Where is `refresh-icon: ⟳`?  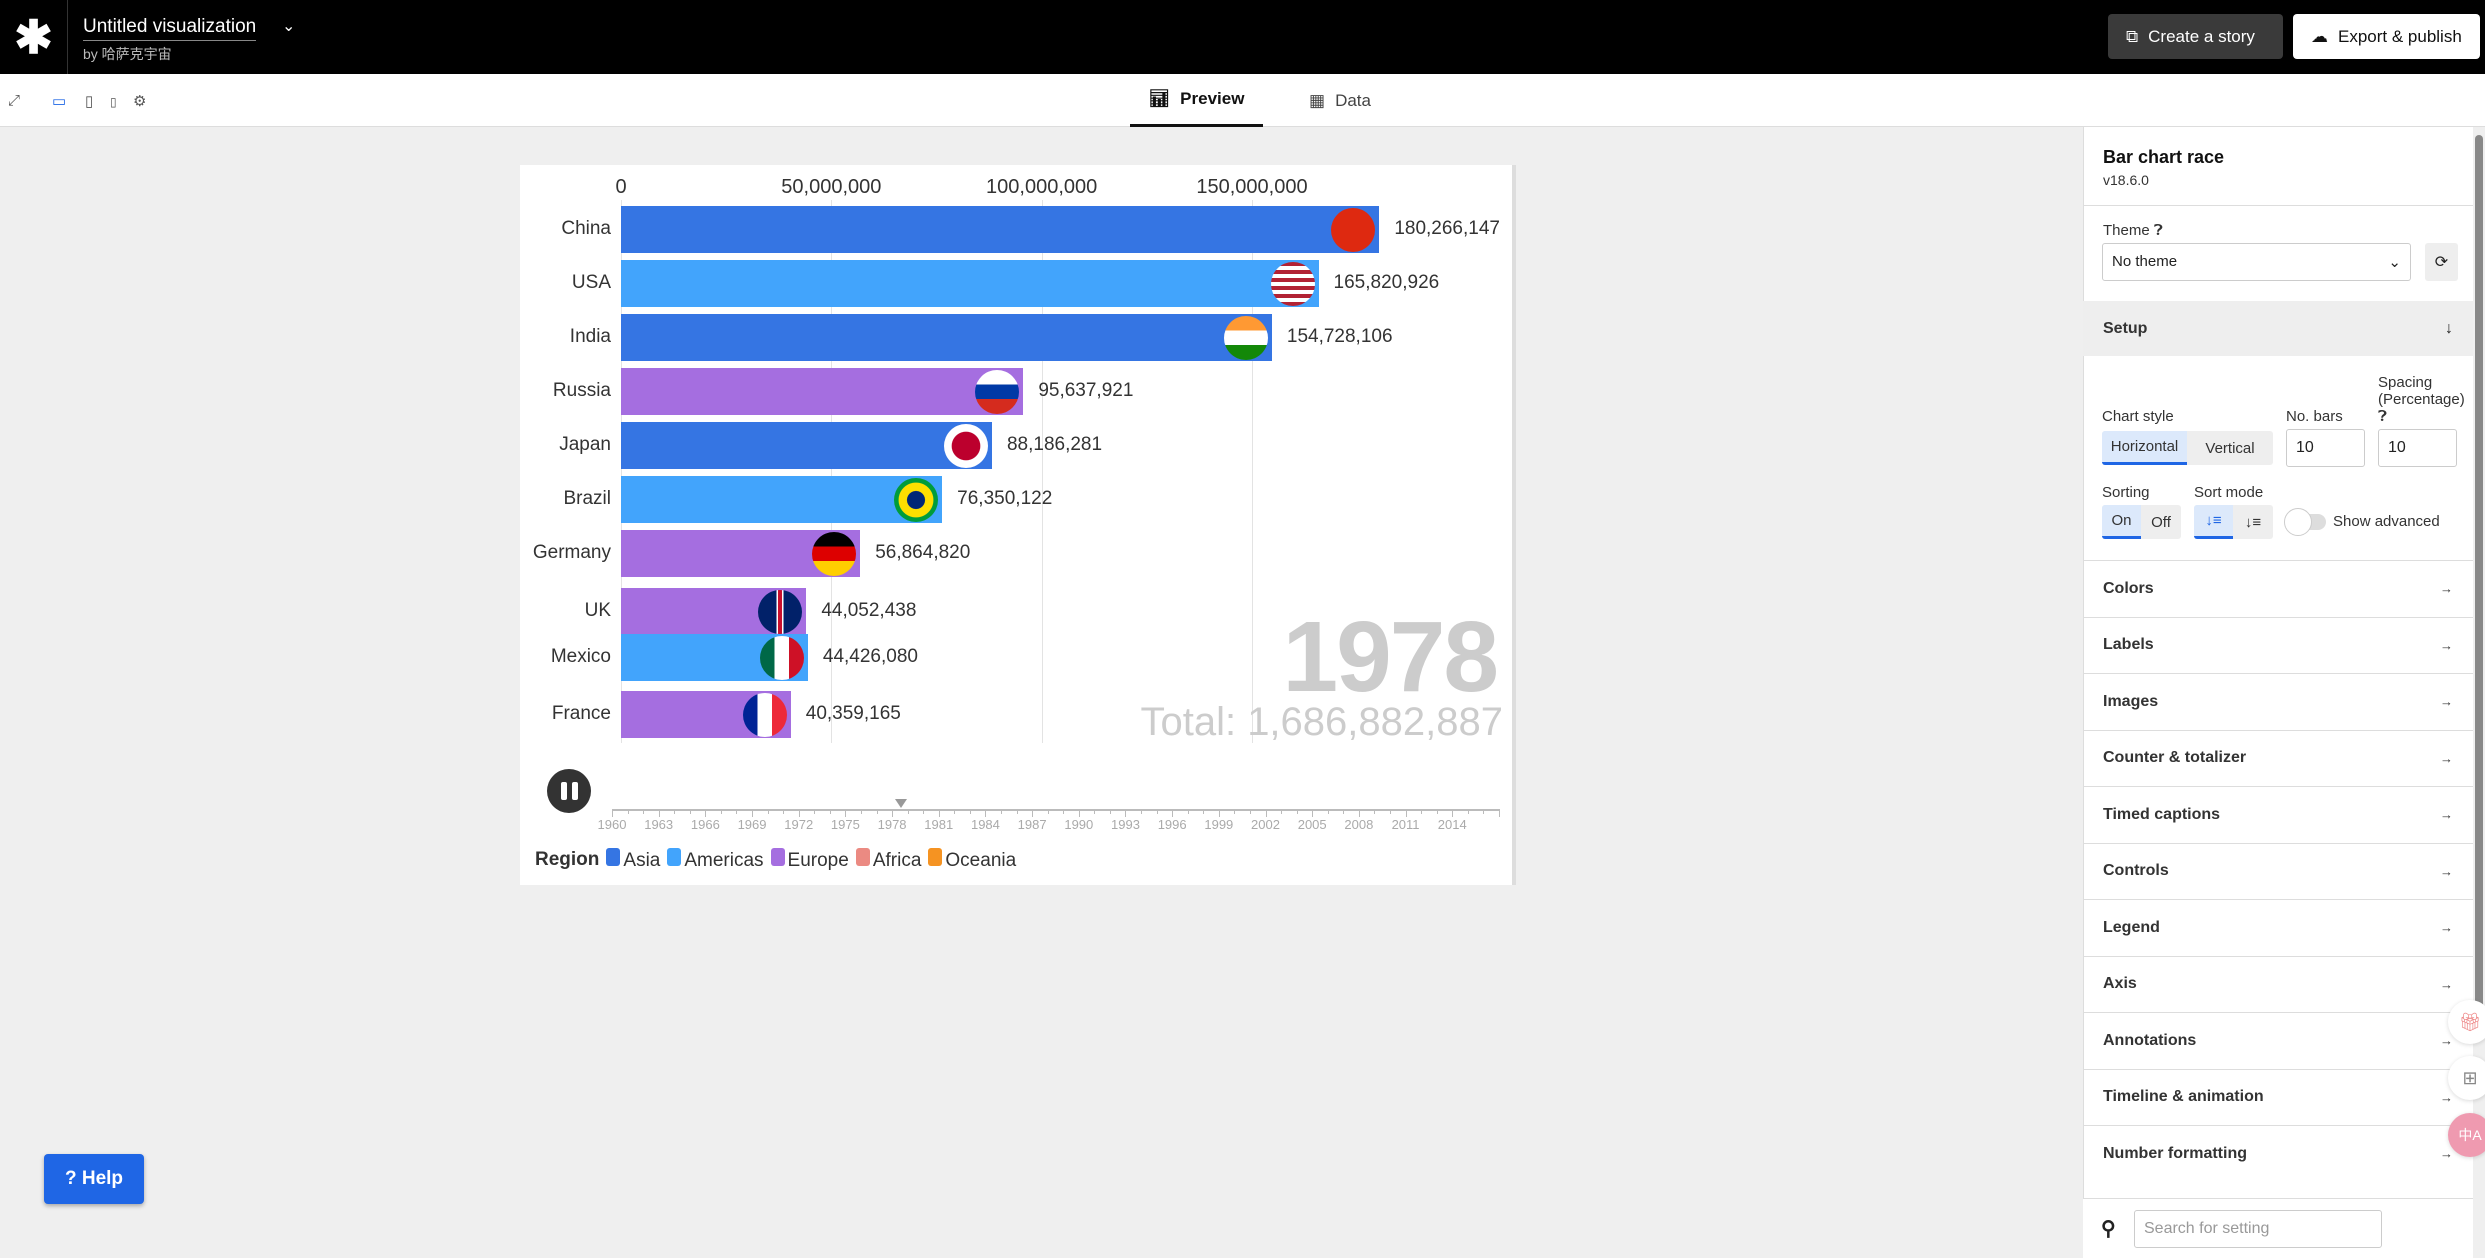 refresh-icon: ⟳ is located at coordinates (2441, 262).